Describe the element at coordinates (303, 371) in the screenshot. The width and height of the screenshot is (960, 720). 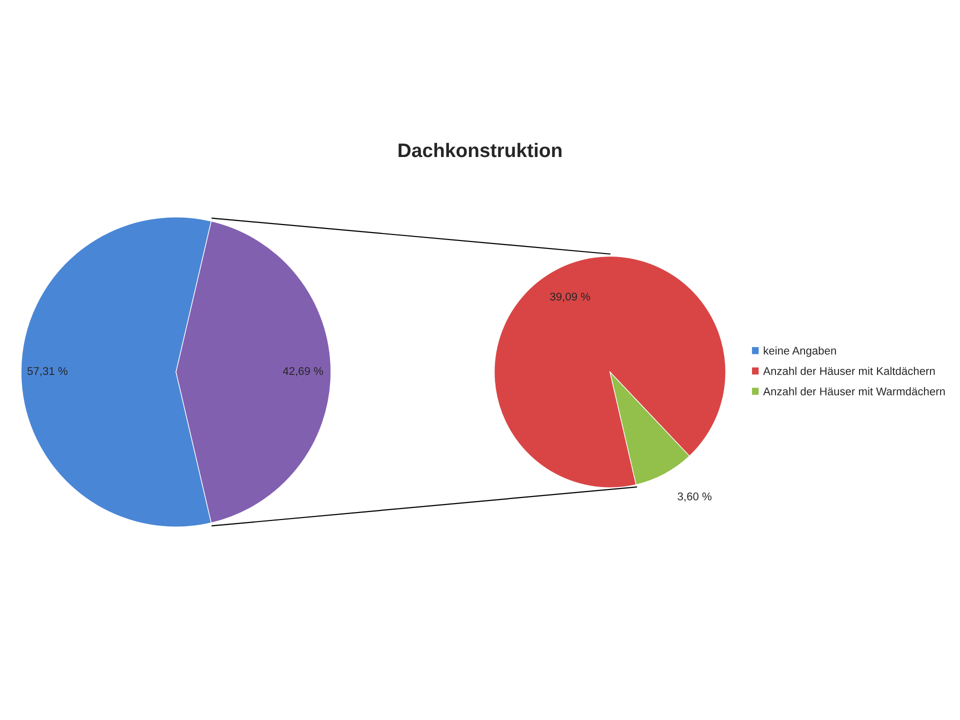
I see `data-label: 42,69 %` at that location.